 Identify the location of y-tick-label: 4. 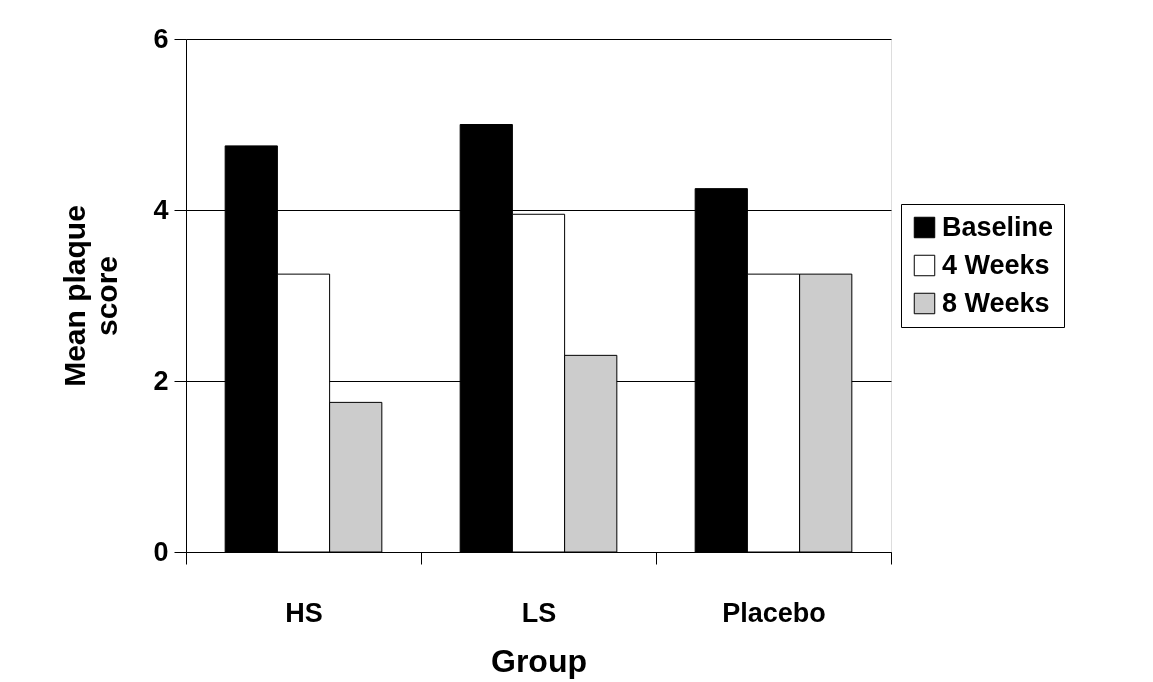
(161, 209).